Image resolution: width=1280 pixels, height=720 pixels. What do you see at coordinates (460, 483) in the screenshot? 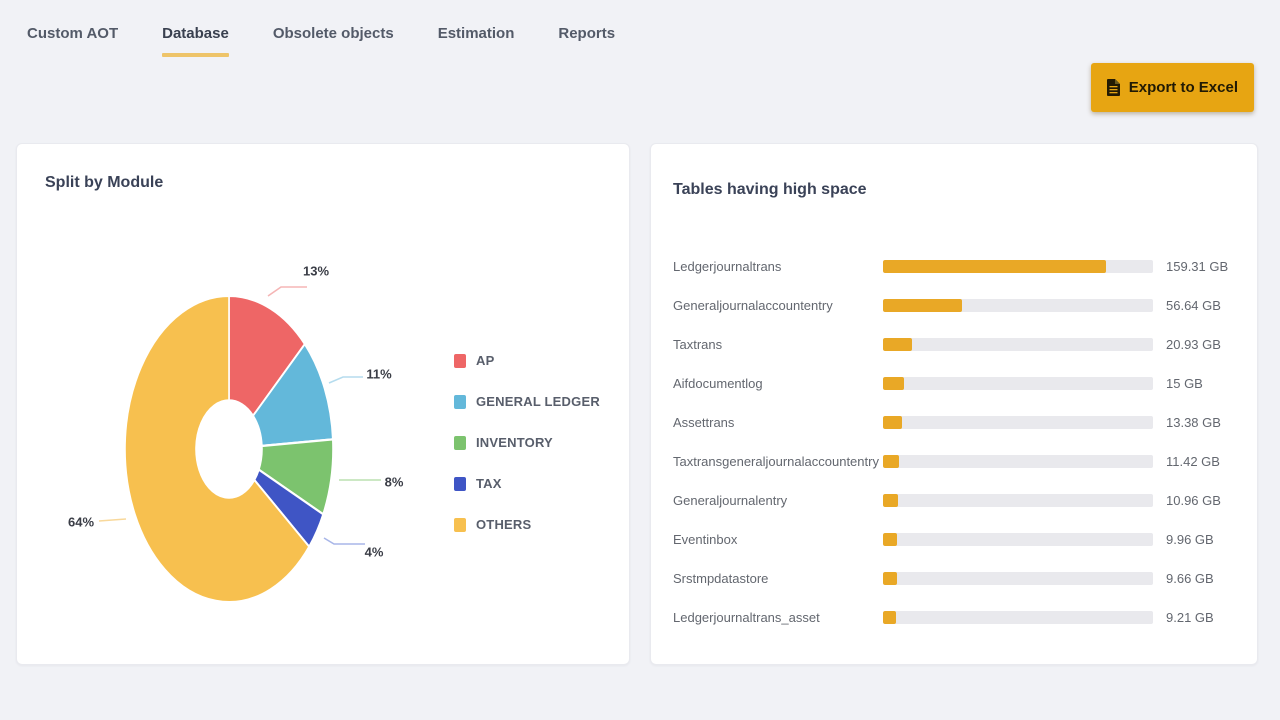
I see `legend-swatch-tax` at bounding box center [460, 483].